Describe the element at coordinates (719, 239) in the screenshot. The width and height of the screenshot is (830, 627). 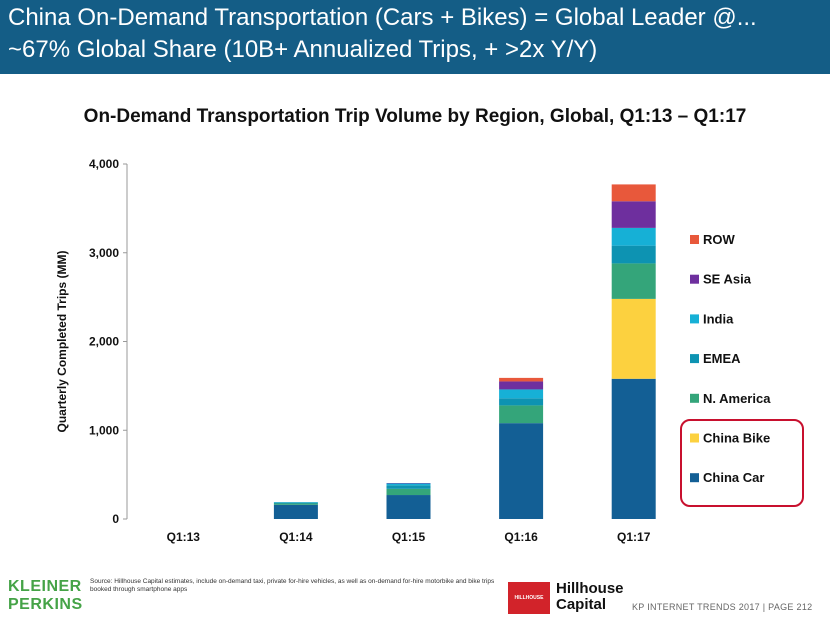
I see `legend-label: ROW` at that location.